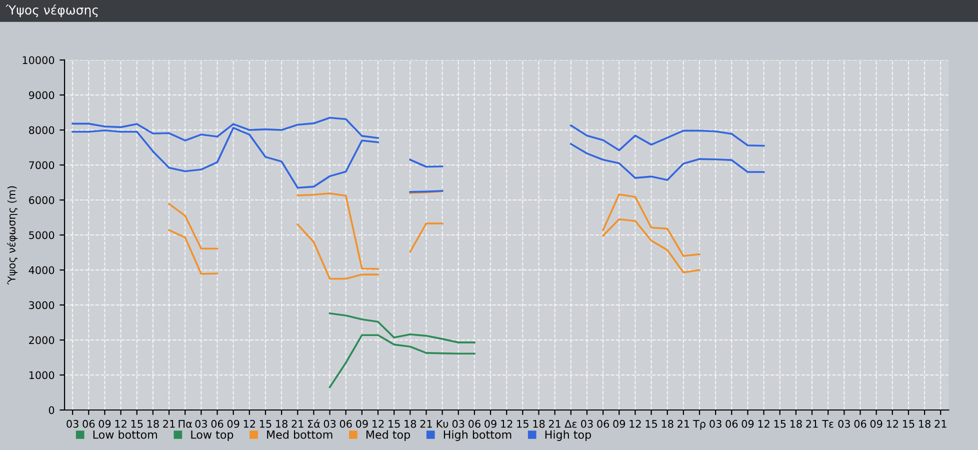  What do you see at coordinates (299, 434) in the screenshot?
I see `legend-label: Med bottom` at bounding box center [299, 434].